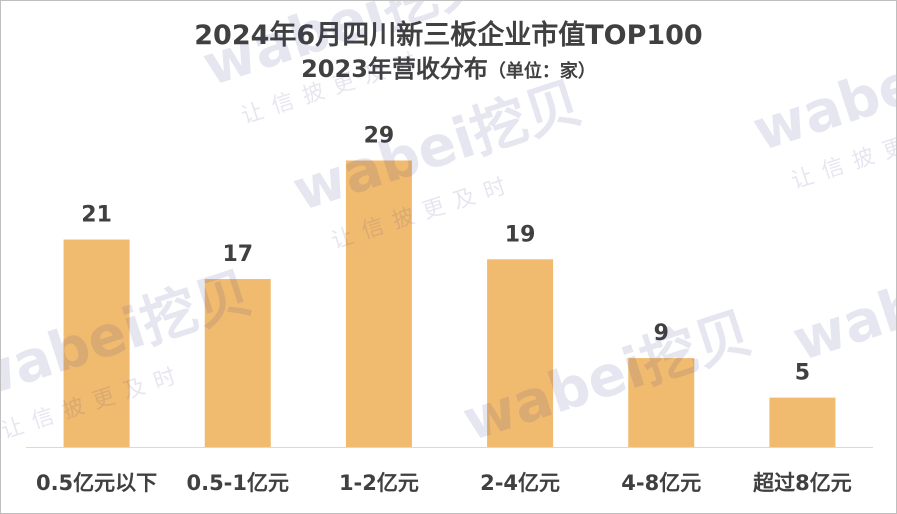 Image resolution: width=897 pixels, height=514 pixels. I want to click on chart-subtitle-line: 2023年营收分布（单位：家）, so click(448, 70).